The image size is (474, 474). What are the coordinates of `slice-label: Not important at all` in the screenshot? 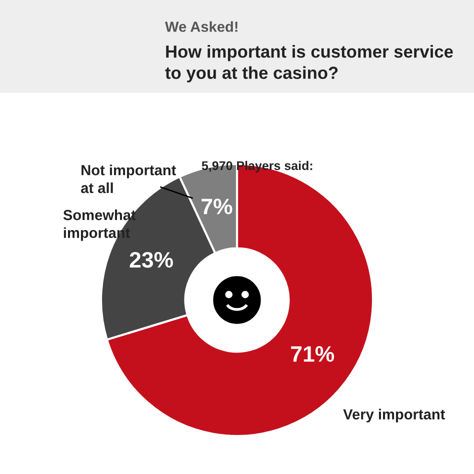 It's located at (128, 179).